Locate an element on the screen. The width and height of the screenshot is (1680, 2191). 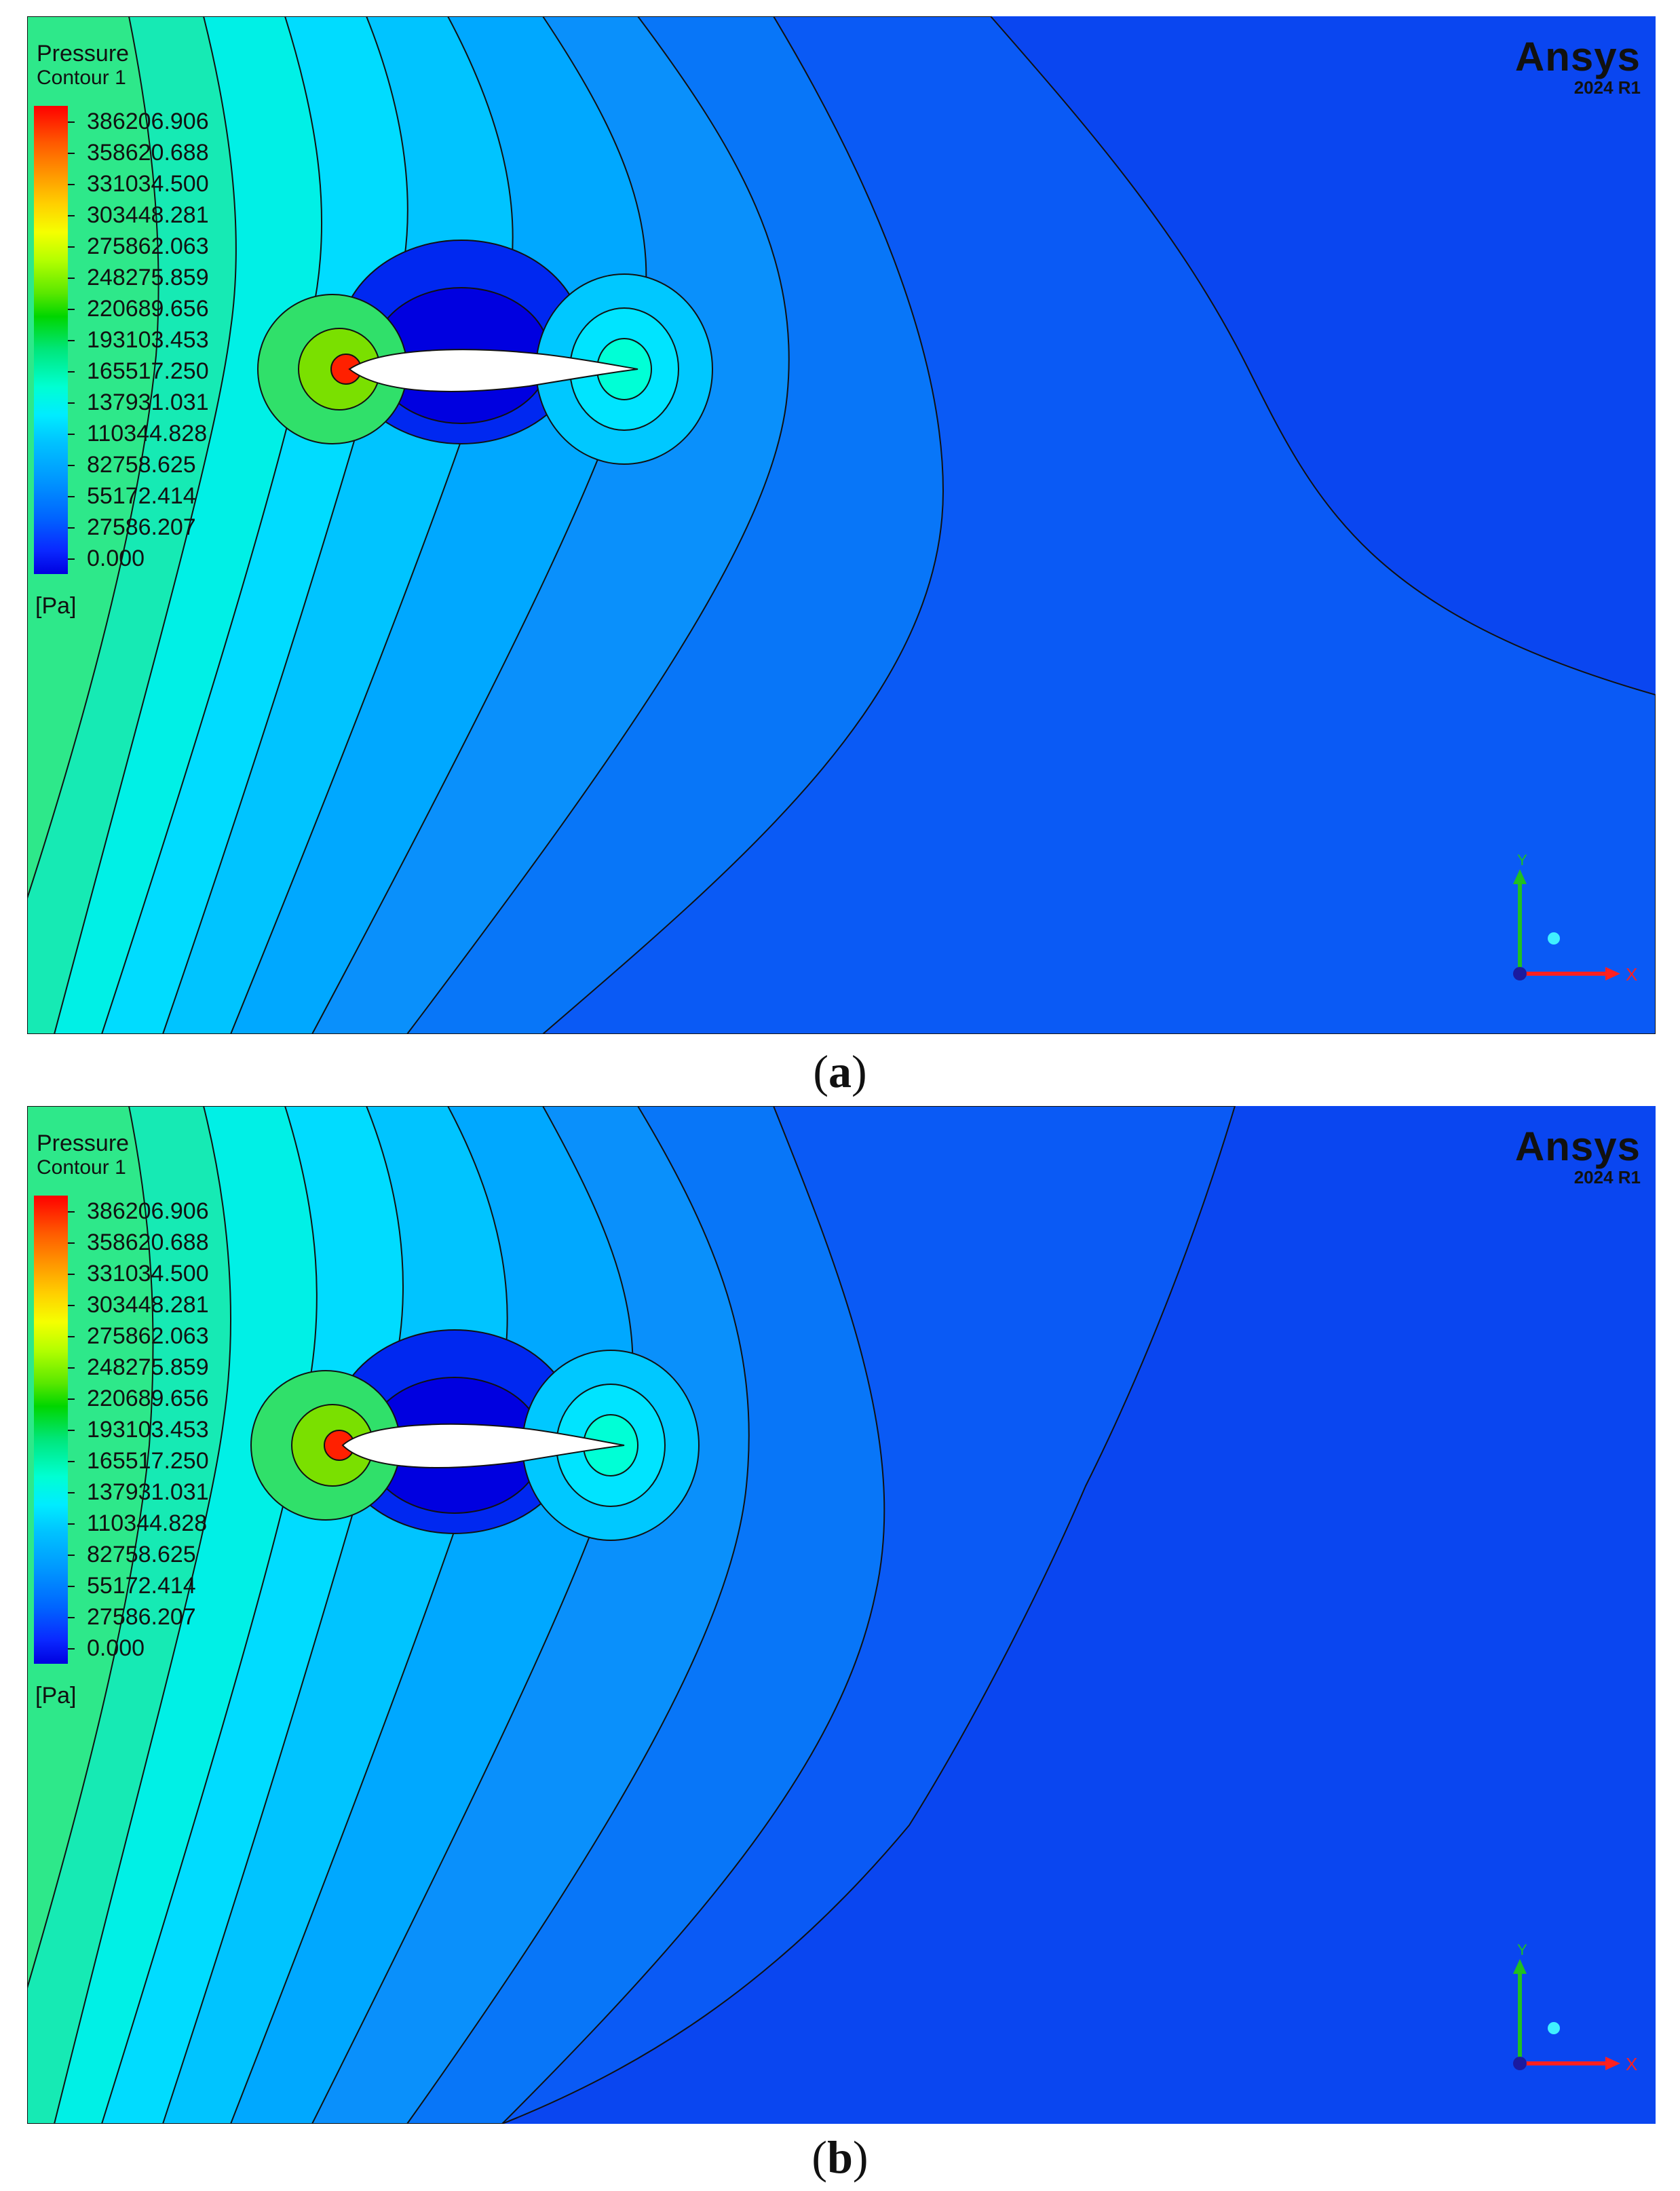
caption-letter: b is located at coordinates (840, 2157).